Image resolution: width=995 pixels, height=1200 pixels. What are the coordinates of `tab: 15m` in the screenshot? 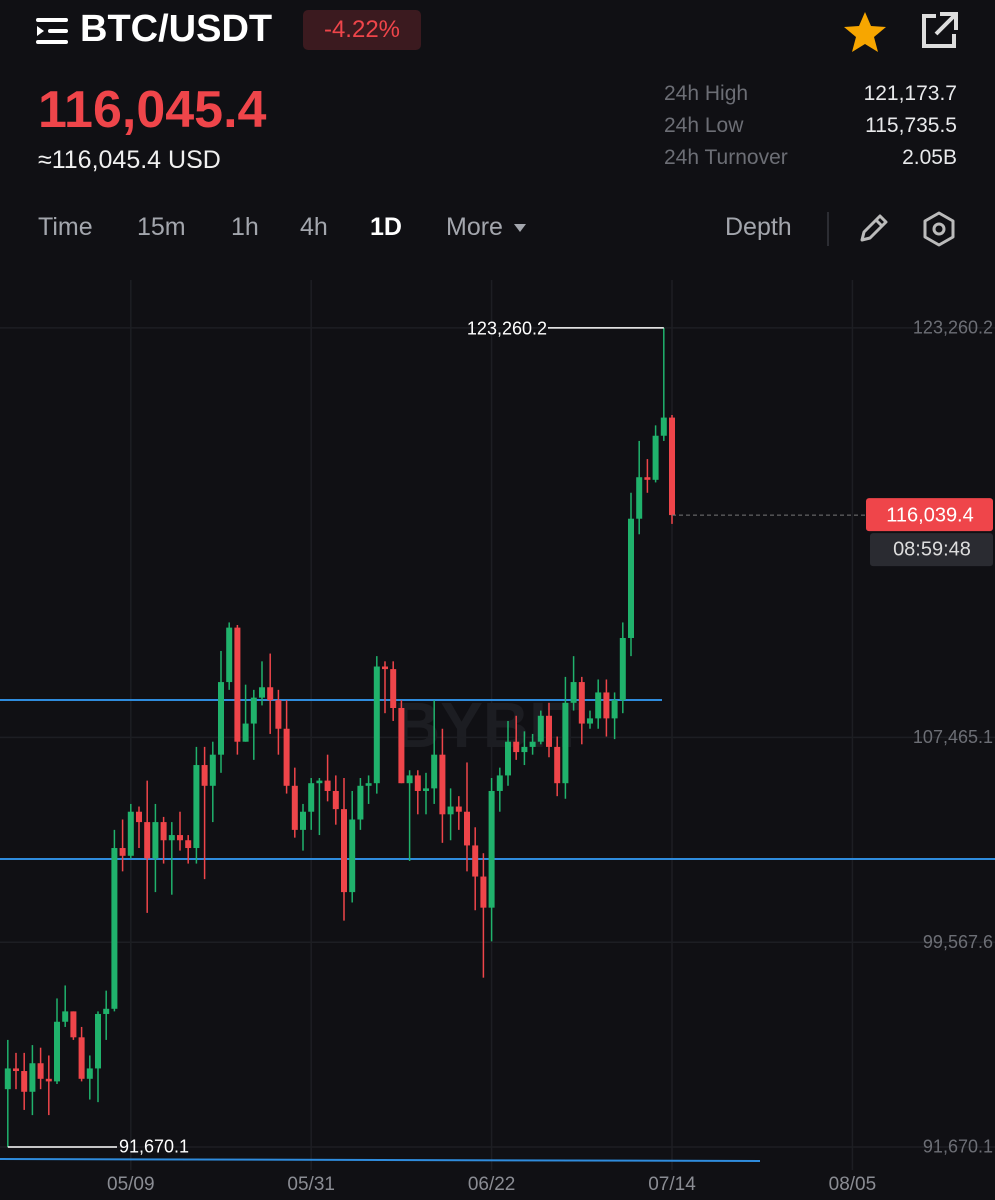 It's located at (161, 227).